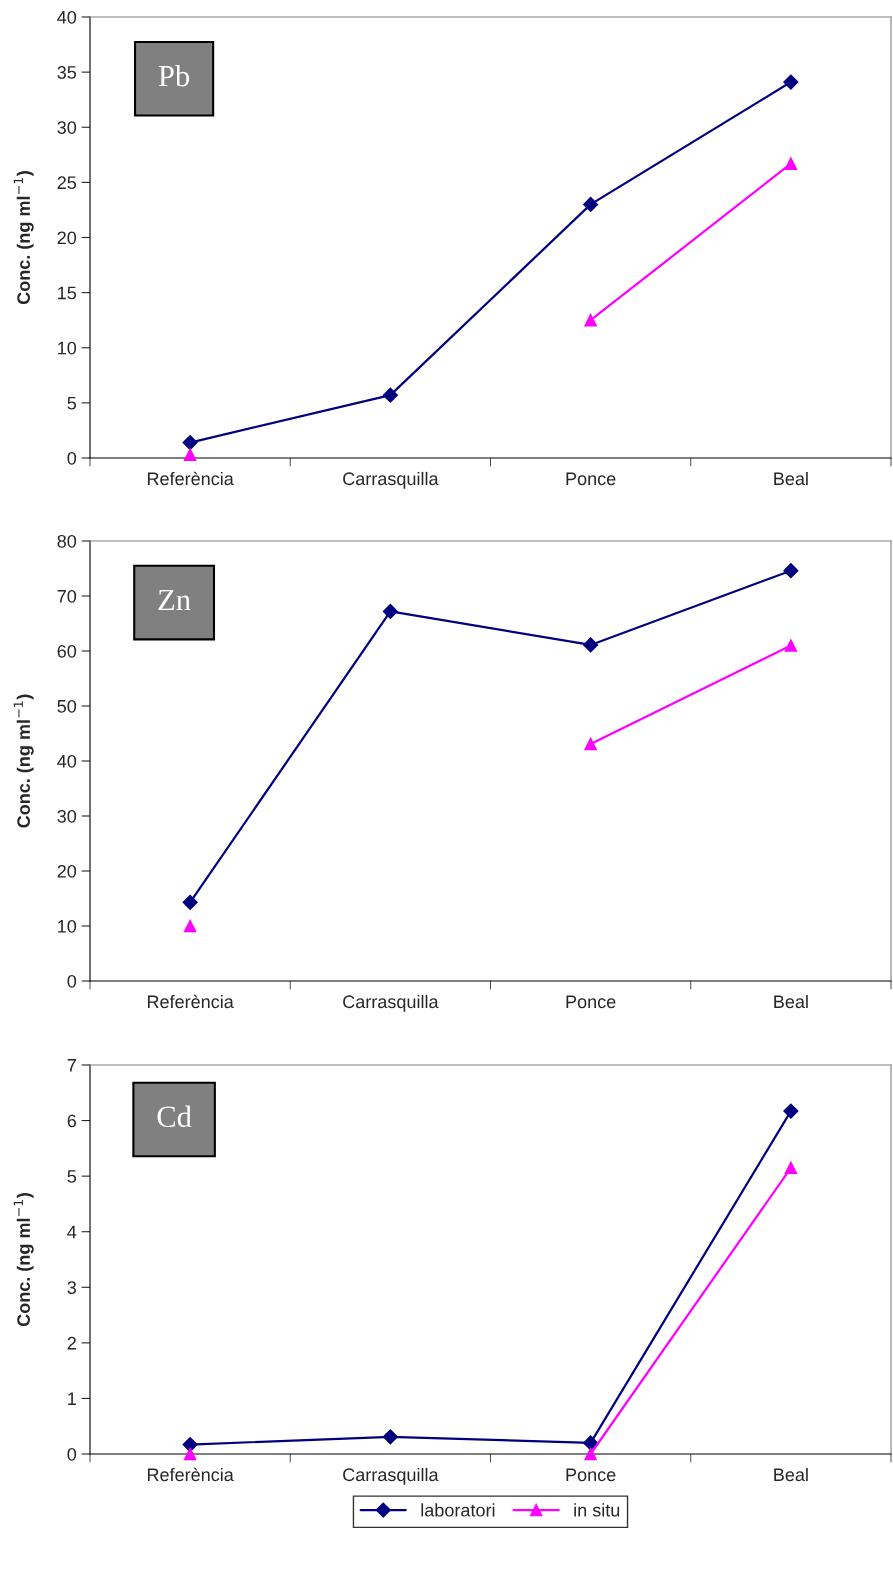  Describe the element at coordinates (72, 1398) in the screenshot. I see `y-tick-label: 1` at that location.